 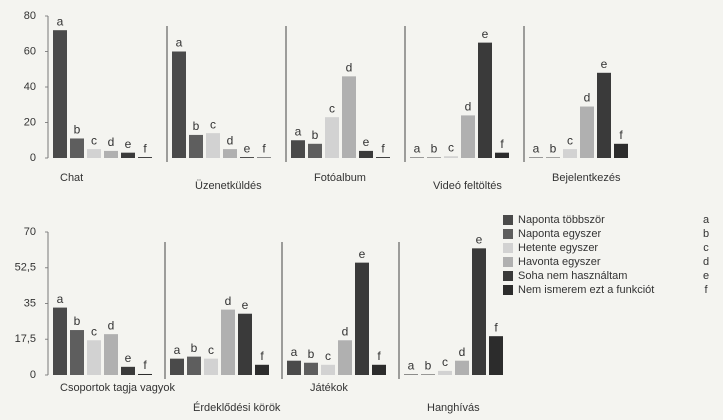 What do you see at coordinates (572, 276) in the screenshot?
I see `legend-label: Soha nem használtam` at bounding box center [572, 276].